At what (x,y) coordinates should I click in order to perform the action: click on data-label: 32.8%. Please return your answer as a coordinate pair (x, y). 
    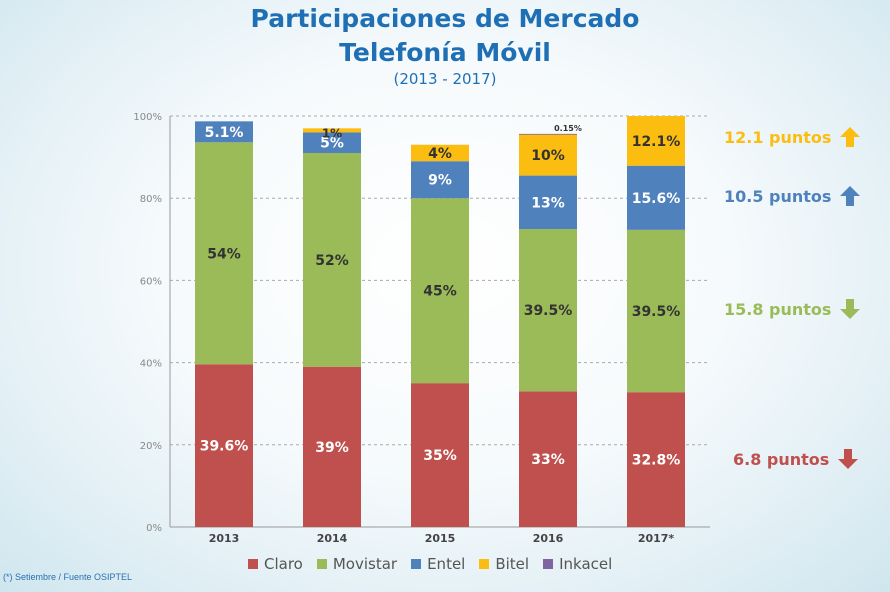
    Looking at the image, I should click on (656, 461).